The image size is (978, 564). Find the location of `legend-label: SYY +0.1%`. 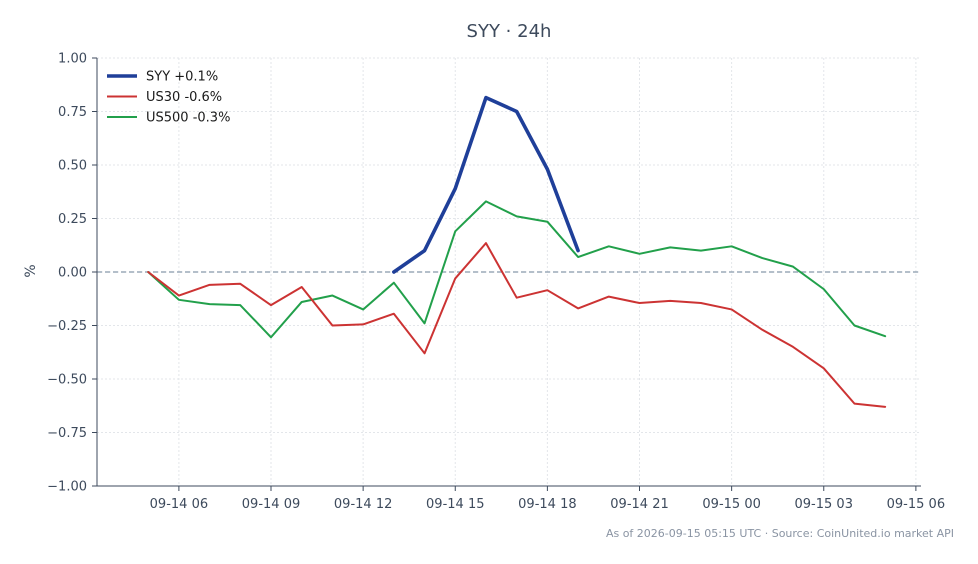

legend-label: SYY +0.1% is located at coordinates (182, 77).